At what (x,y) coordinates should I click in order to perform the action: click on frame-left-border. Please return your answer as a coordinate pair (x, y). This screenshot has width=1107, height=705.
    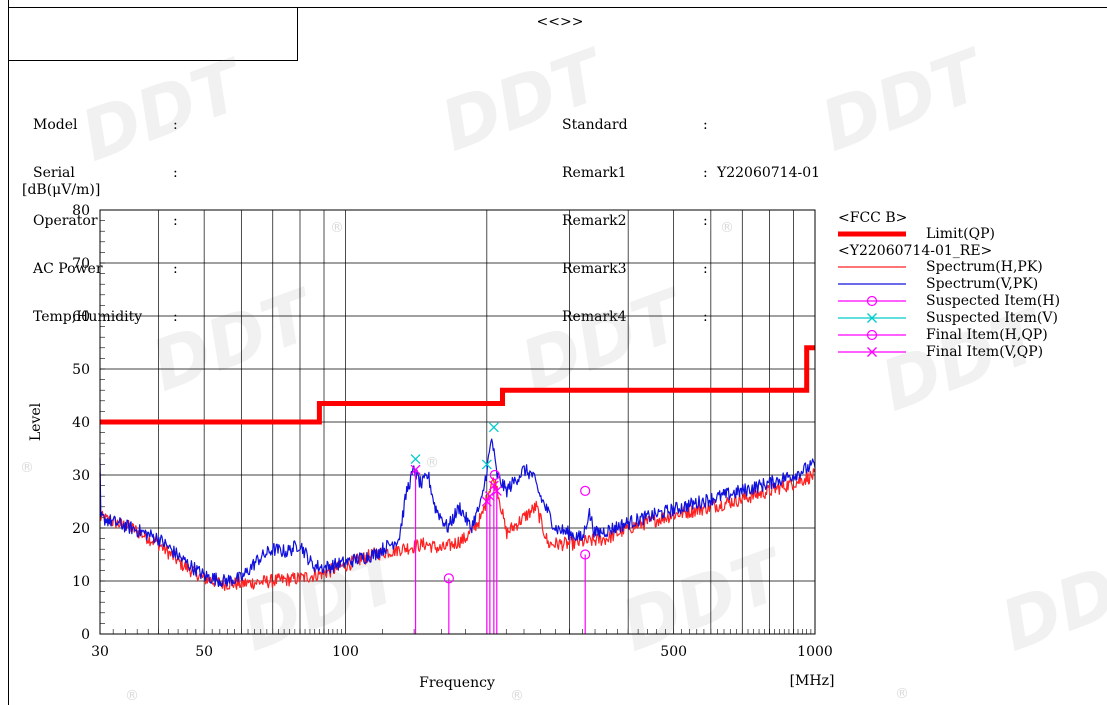
    Looking at the image, I should click on (8, 352).